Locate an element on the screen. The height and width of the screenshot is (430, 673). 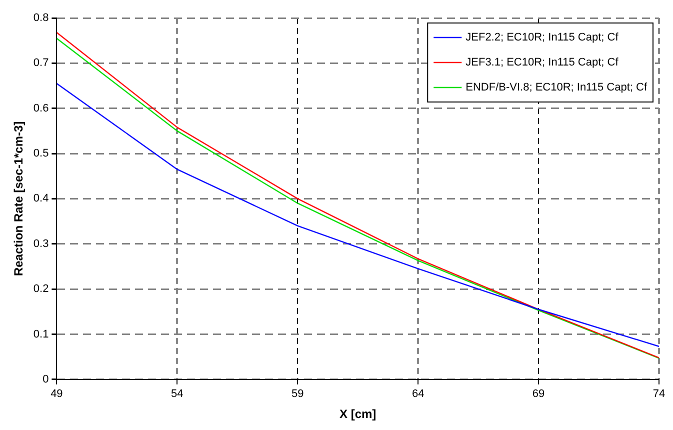
y-tick-label: 0.5 is located at coordinates (41, 154).